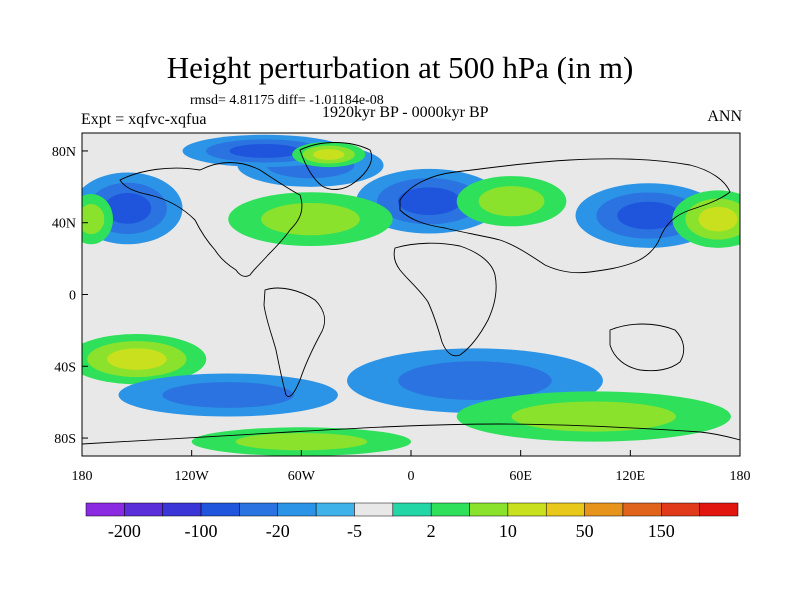 The width and height of the screenshot is (800, 600). What do you see at coordinates (64, 152) in the screenshot?
I see `lat-tick-label: 80N` at bounding box center [64, 152].